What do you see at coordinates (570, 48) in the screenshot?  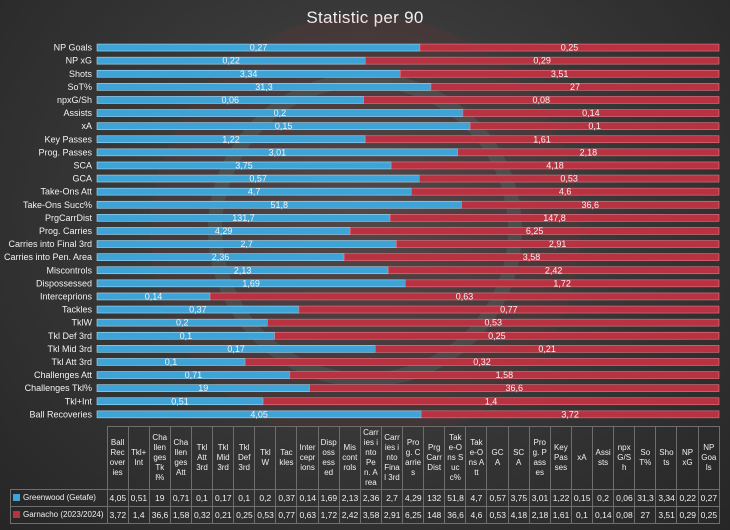 I see `data-label-garnacho: 0,25` at bounding box center [570, 48].